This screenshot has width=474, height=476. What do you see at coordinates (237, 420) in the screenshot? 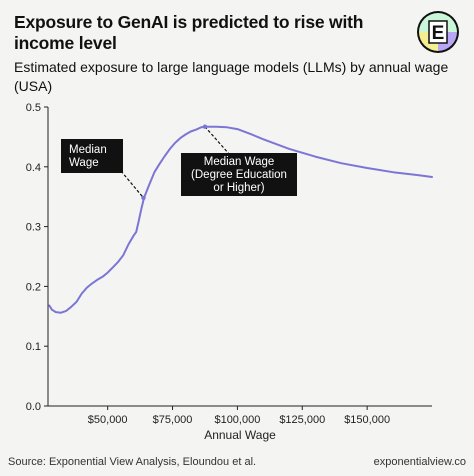
I see `x-tick-label: $100,000` at bounding box center [237, 420].